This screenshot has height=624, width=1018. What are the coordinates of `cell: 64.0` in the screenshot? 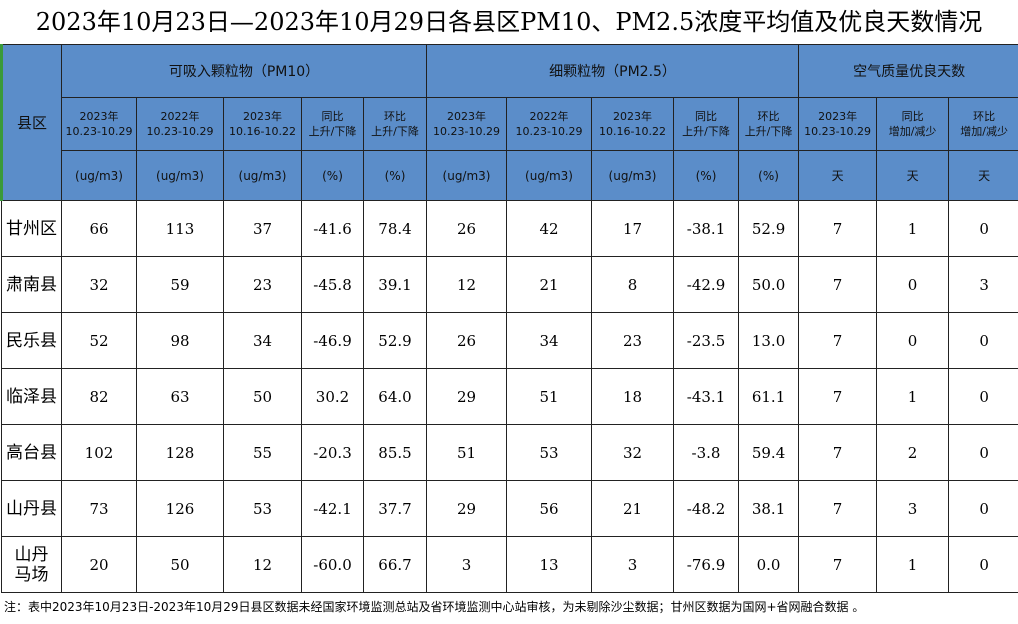 It's located at (395, 396).